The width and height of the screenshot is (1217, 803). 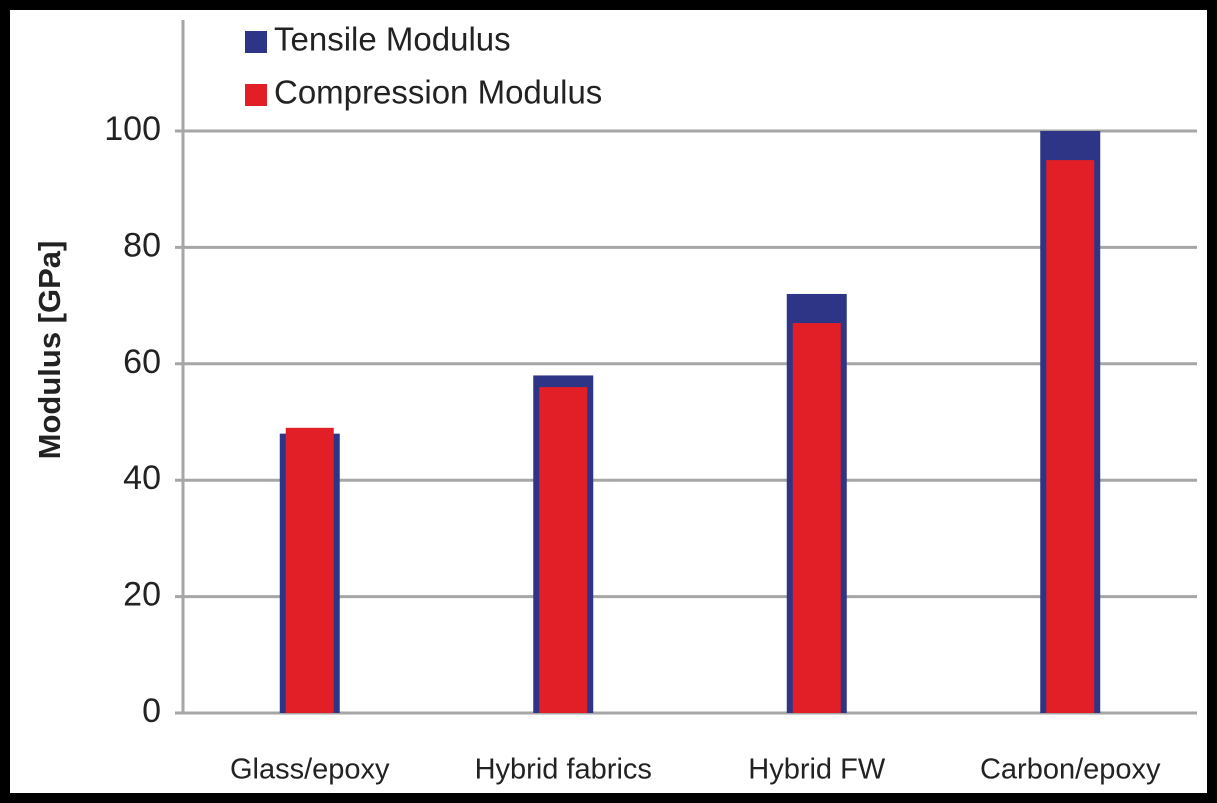 I want to click on x-tick-label: Hybrid fabrics, so click(x=563, y=770).